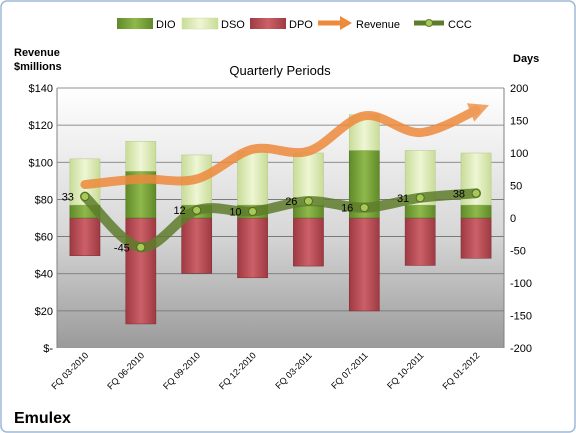 This screenshot has height=433, width=576. Describe the element at coordinates (526, 59) in the screenshot. I see `right-axis-title: Days` at that location.